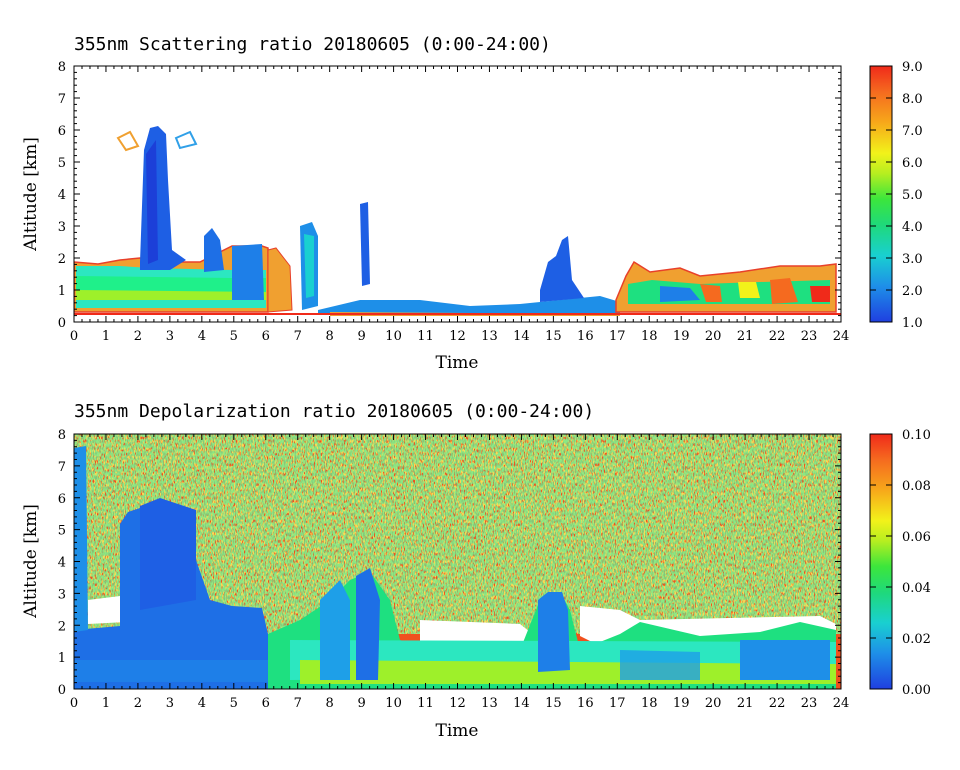 The height and width of the screenshot is (770, 960). I want to click on depolarization-x-tick-label: 22, so click(777, 703).